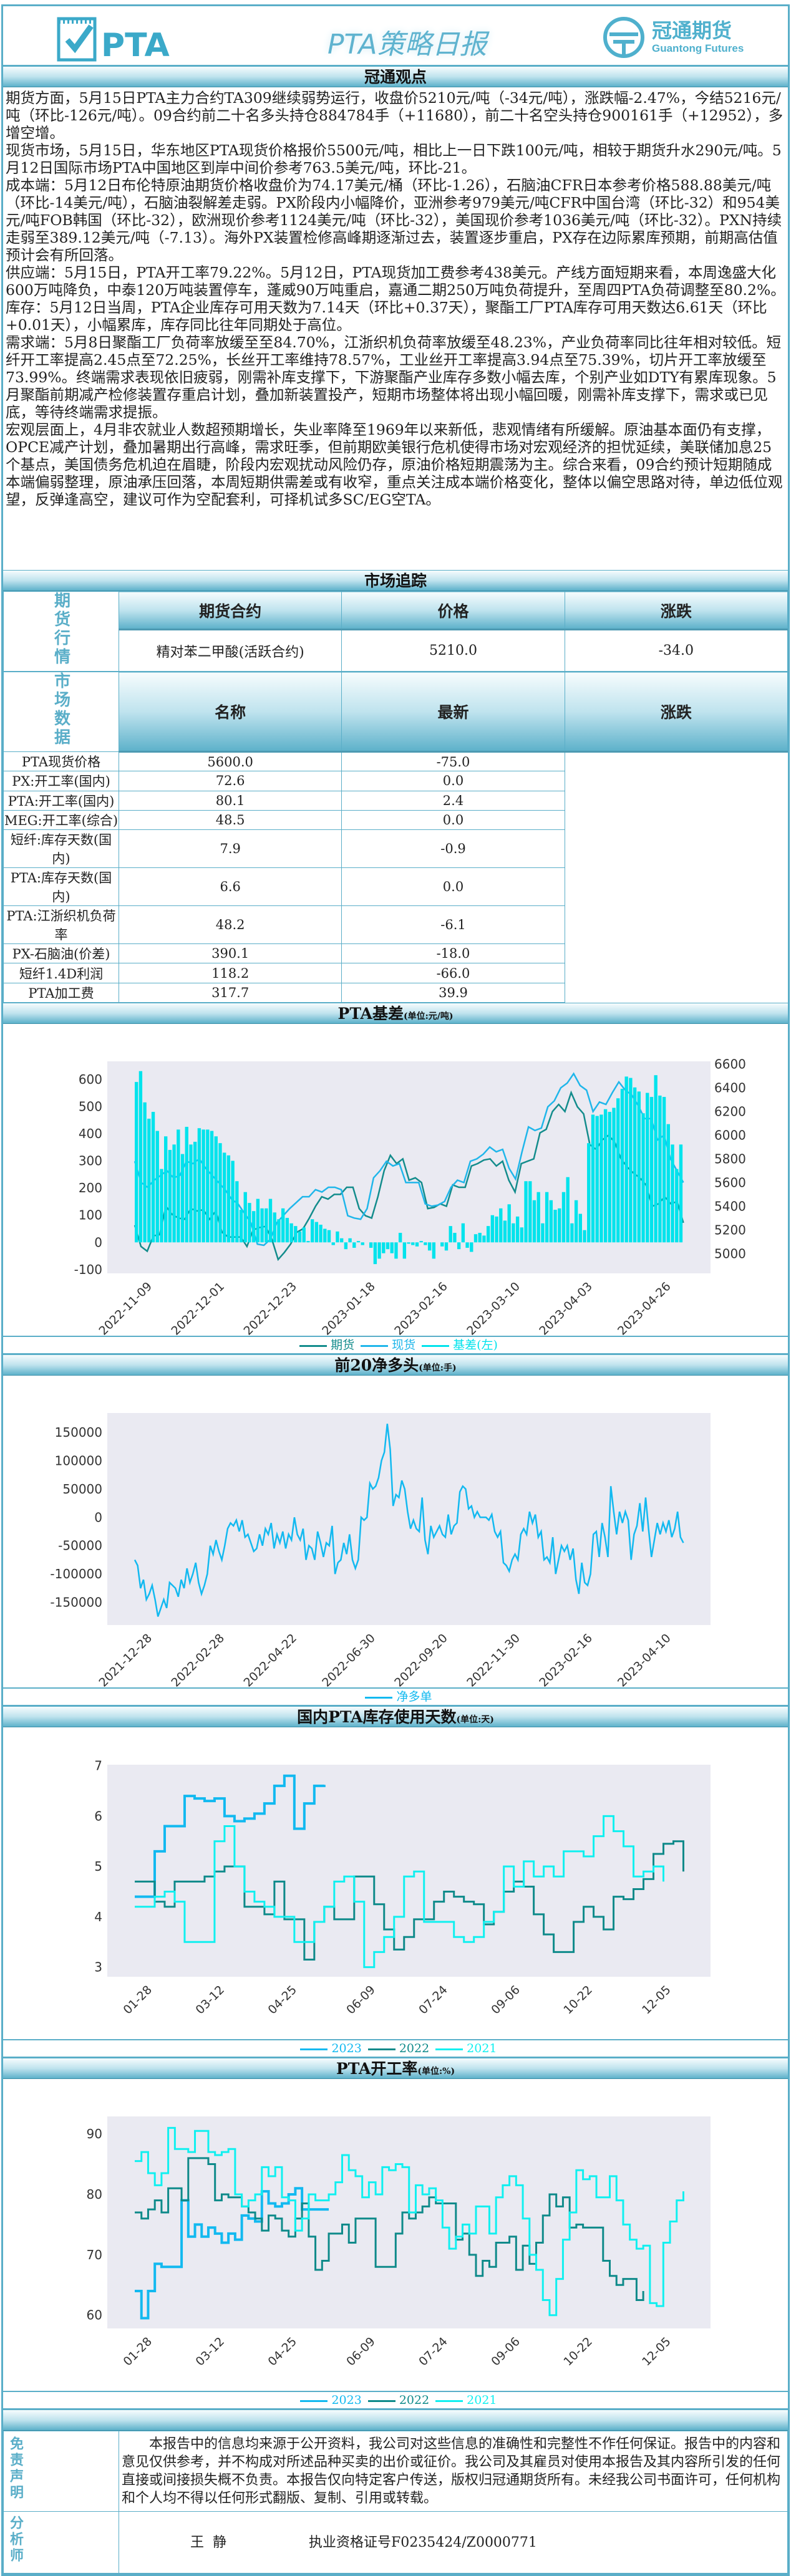  Describe the element at coordinates (76, 1573) in the screenshot. I see `y-tick-label: -100000` at that location.